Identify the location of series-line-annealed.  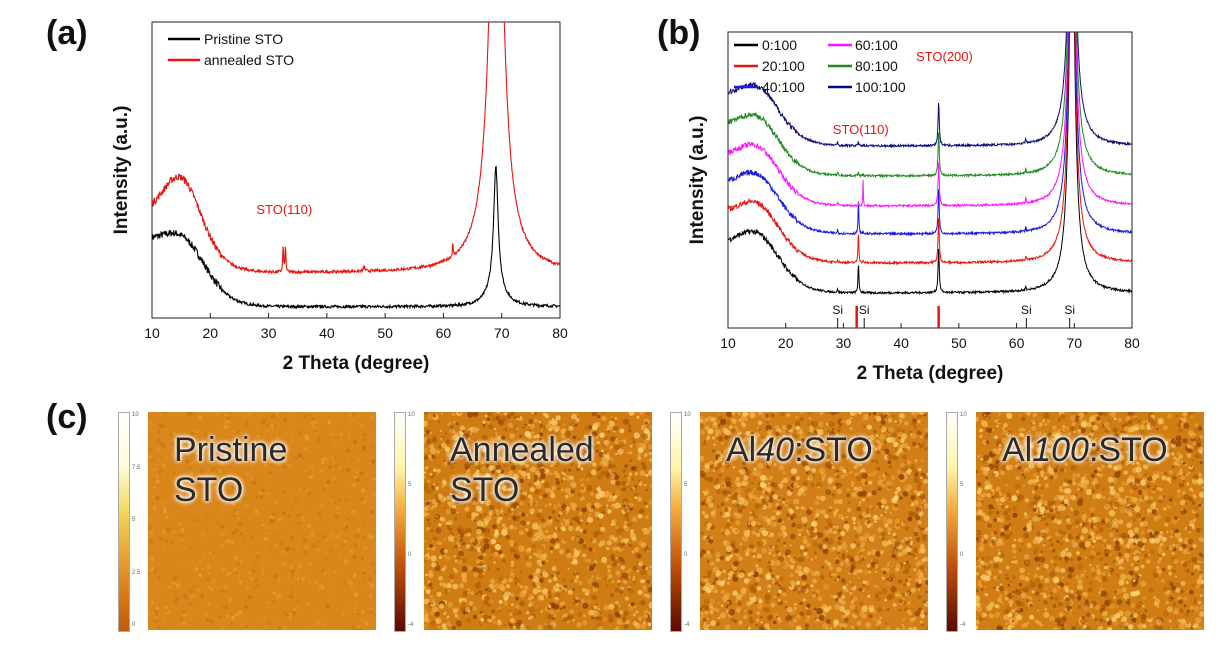
(356, 149).